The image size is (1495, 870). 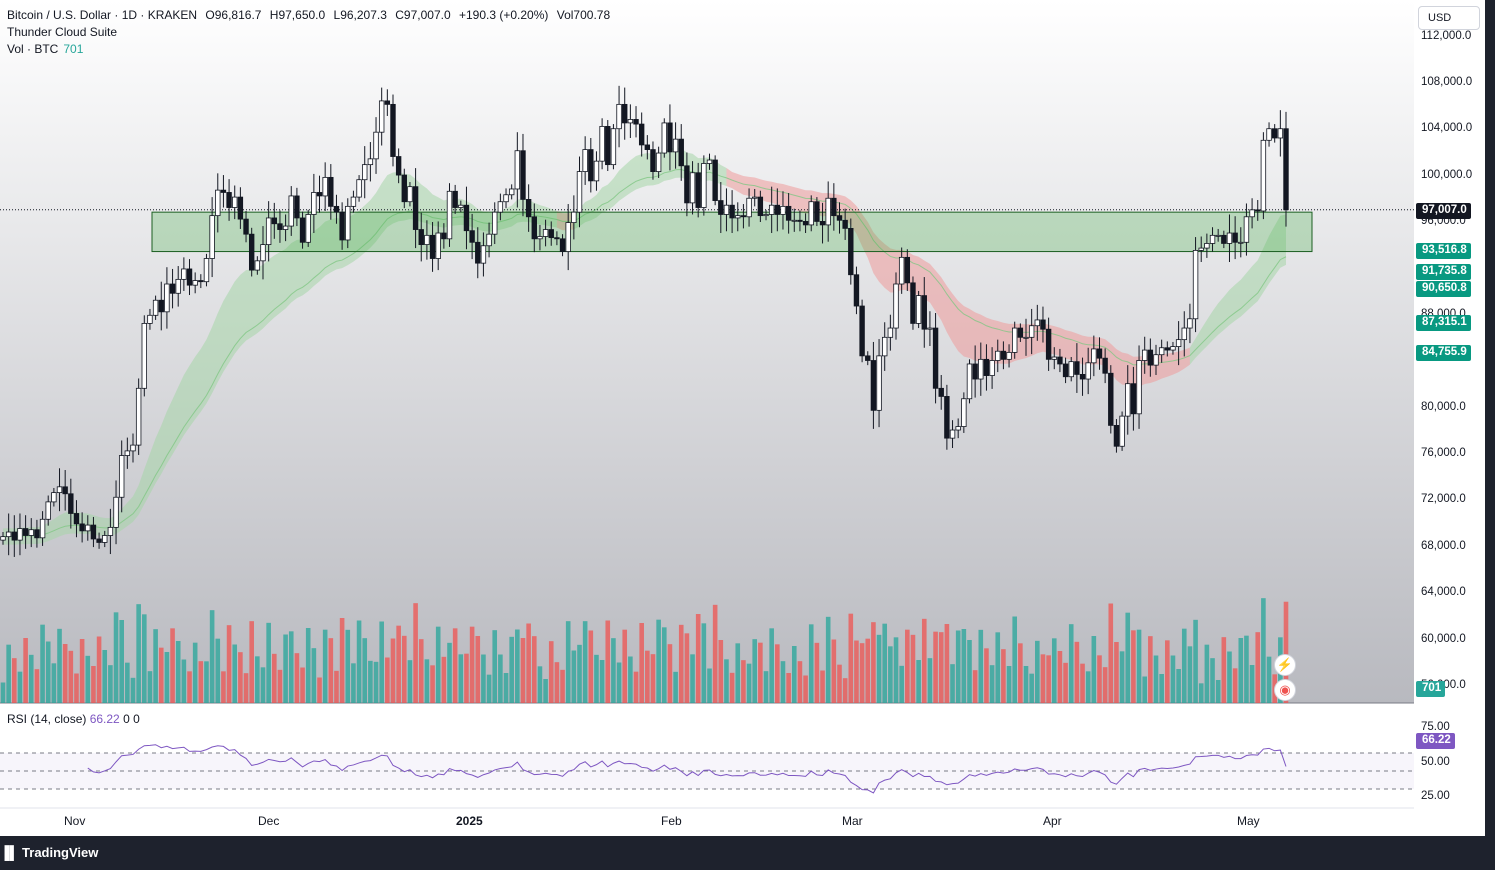 What do you see at coordinates (49, 852) in the screenshot?
I see `tradingview-logo: ▐▌ TradingView` at bounding box center [49, 852].